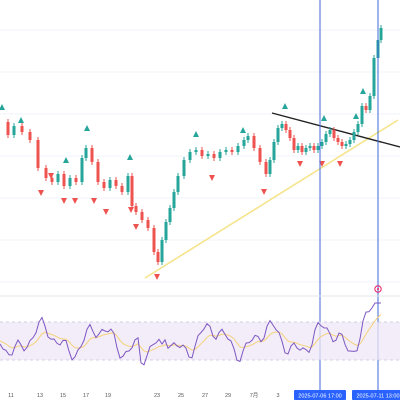 The image size is (400, 400). Describe the element at coordinates (191, 333) in the screenshot. I see `rsi-ma-line` at that location.